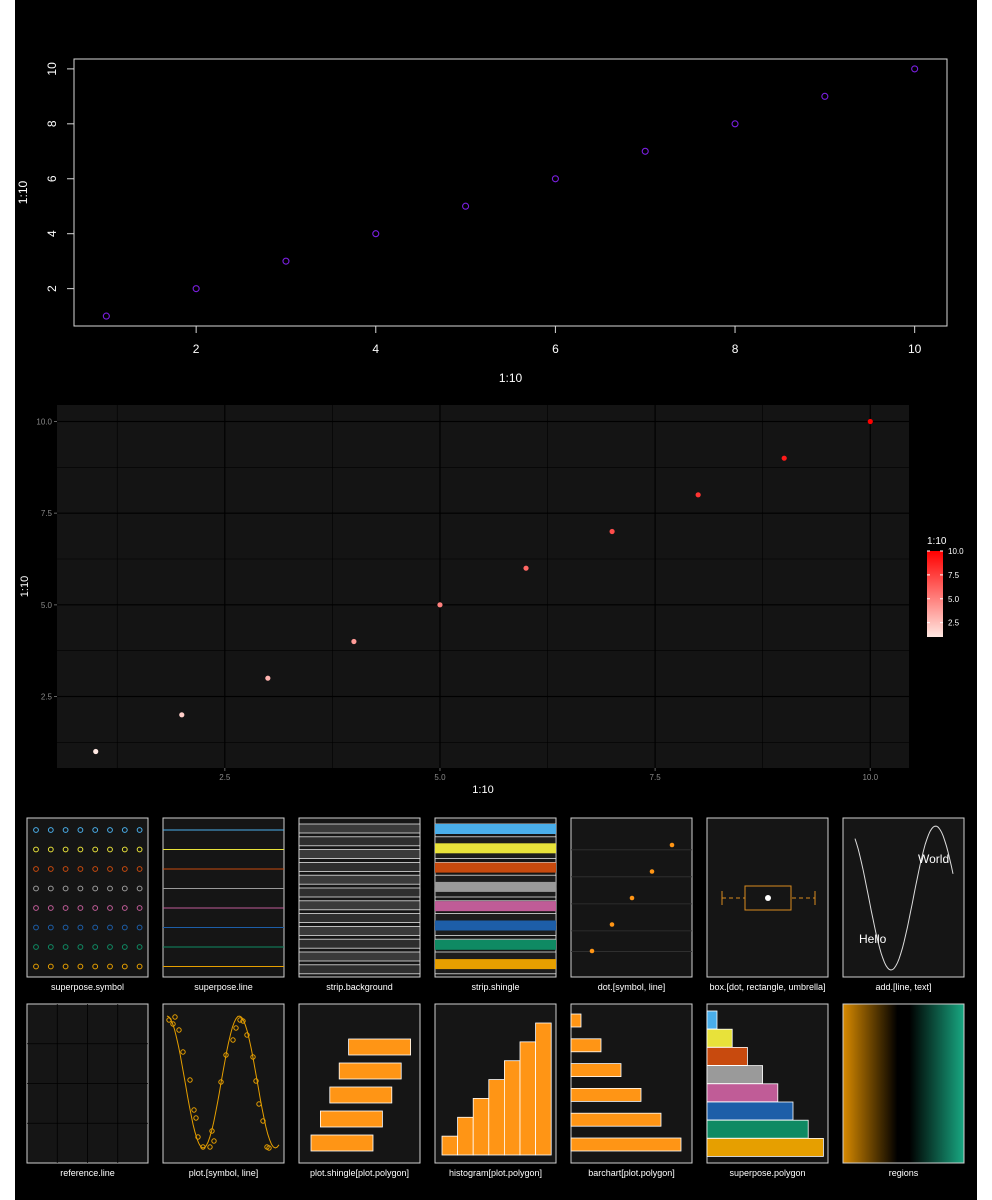 The height and width of the screenshot is (1200, 992). I want to click on panel-superpose-symbol: superpose.symbol, so click(87, 904).